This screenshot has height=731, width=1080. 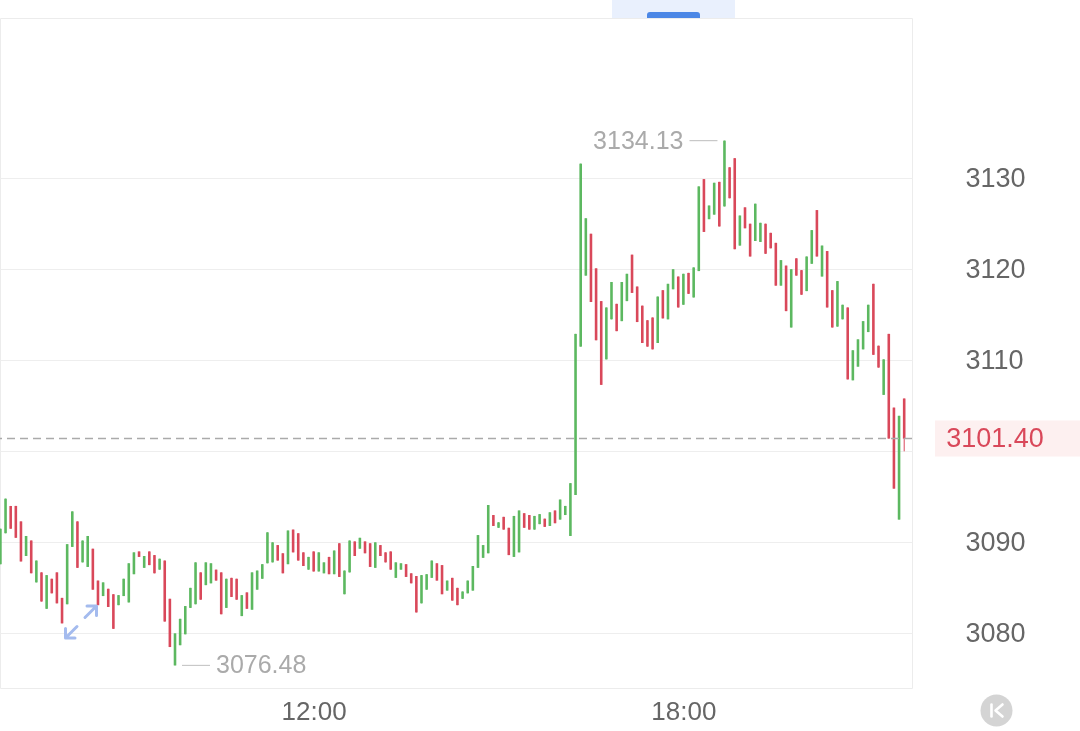 I want to click on y-tick-label: 3120, so click(x=995, y=268).